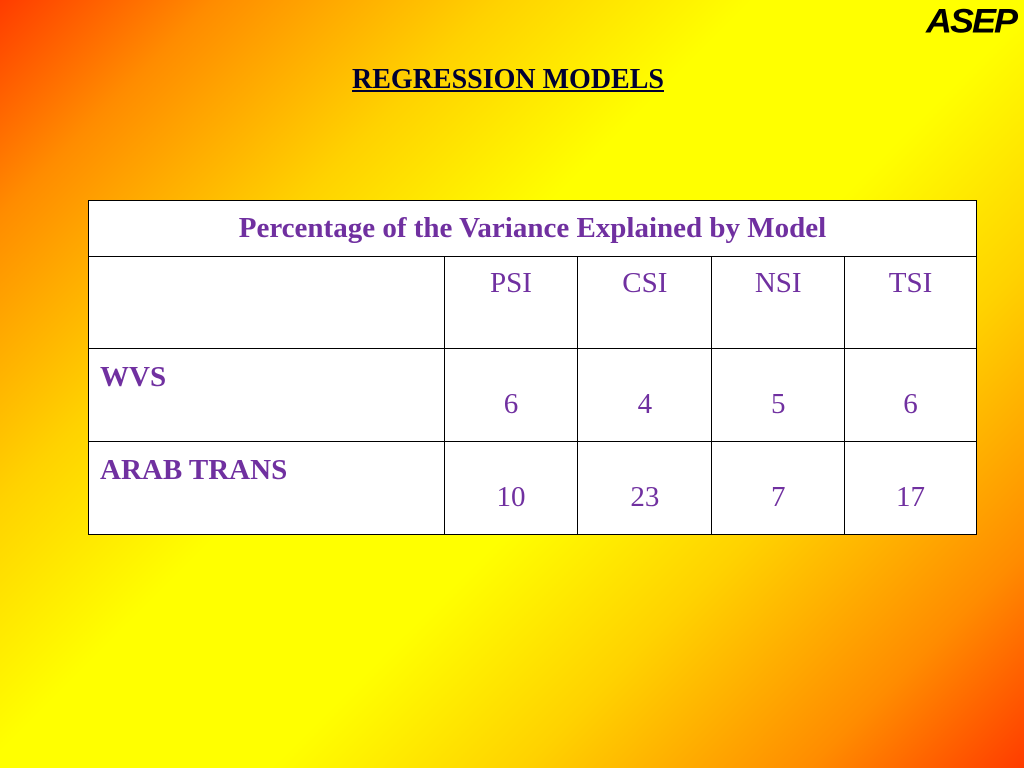 The height and width of the screenshot is (768, 1024). Describe the element at coordinates (266, 395) in the screenshot. I see `row-label: WVS` at that location.